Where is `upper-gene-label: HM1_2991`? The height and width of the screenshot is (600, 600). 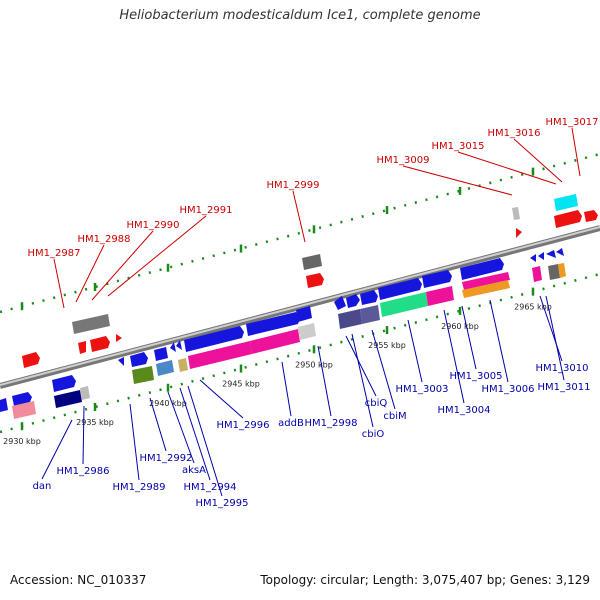 upper-gene-label: HM1_2991 is located at coordinates (206, 210).